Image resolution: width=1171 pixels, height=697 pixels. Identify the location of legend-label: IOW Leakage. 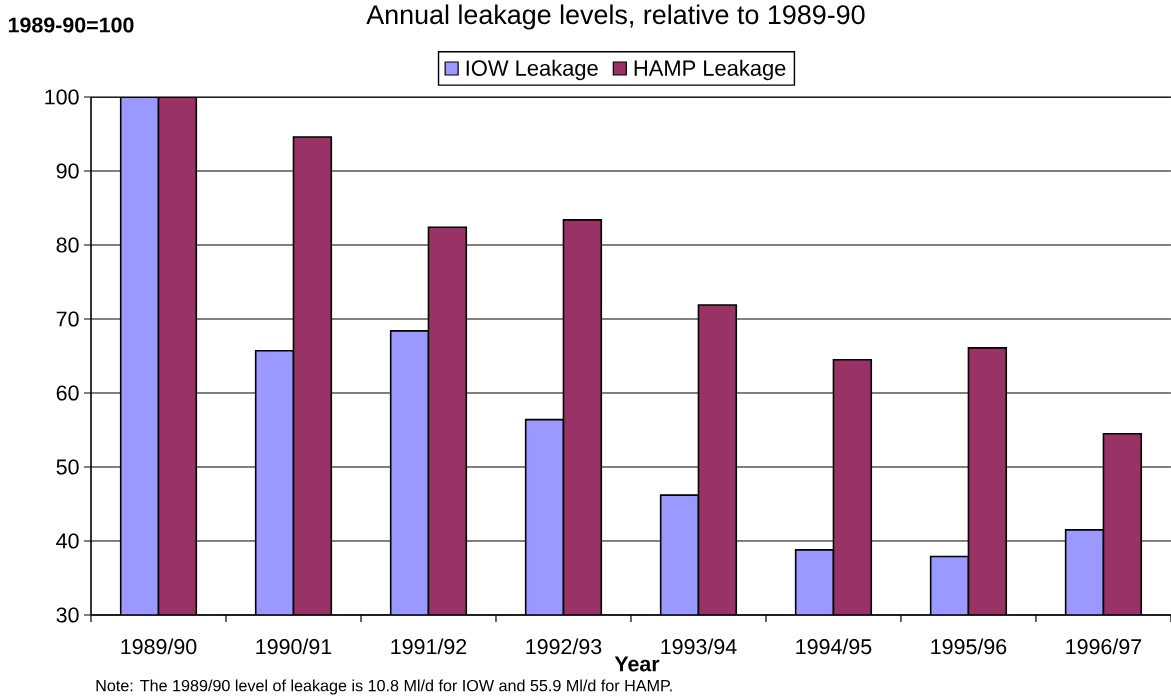
(532, 70).